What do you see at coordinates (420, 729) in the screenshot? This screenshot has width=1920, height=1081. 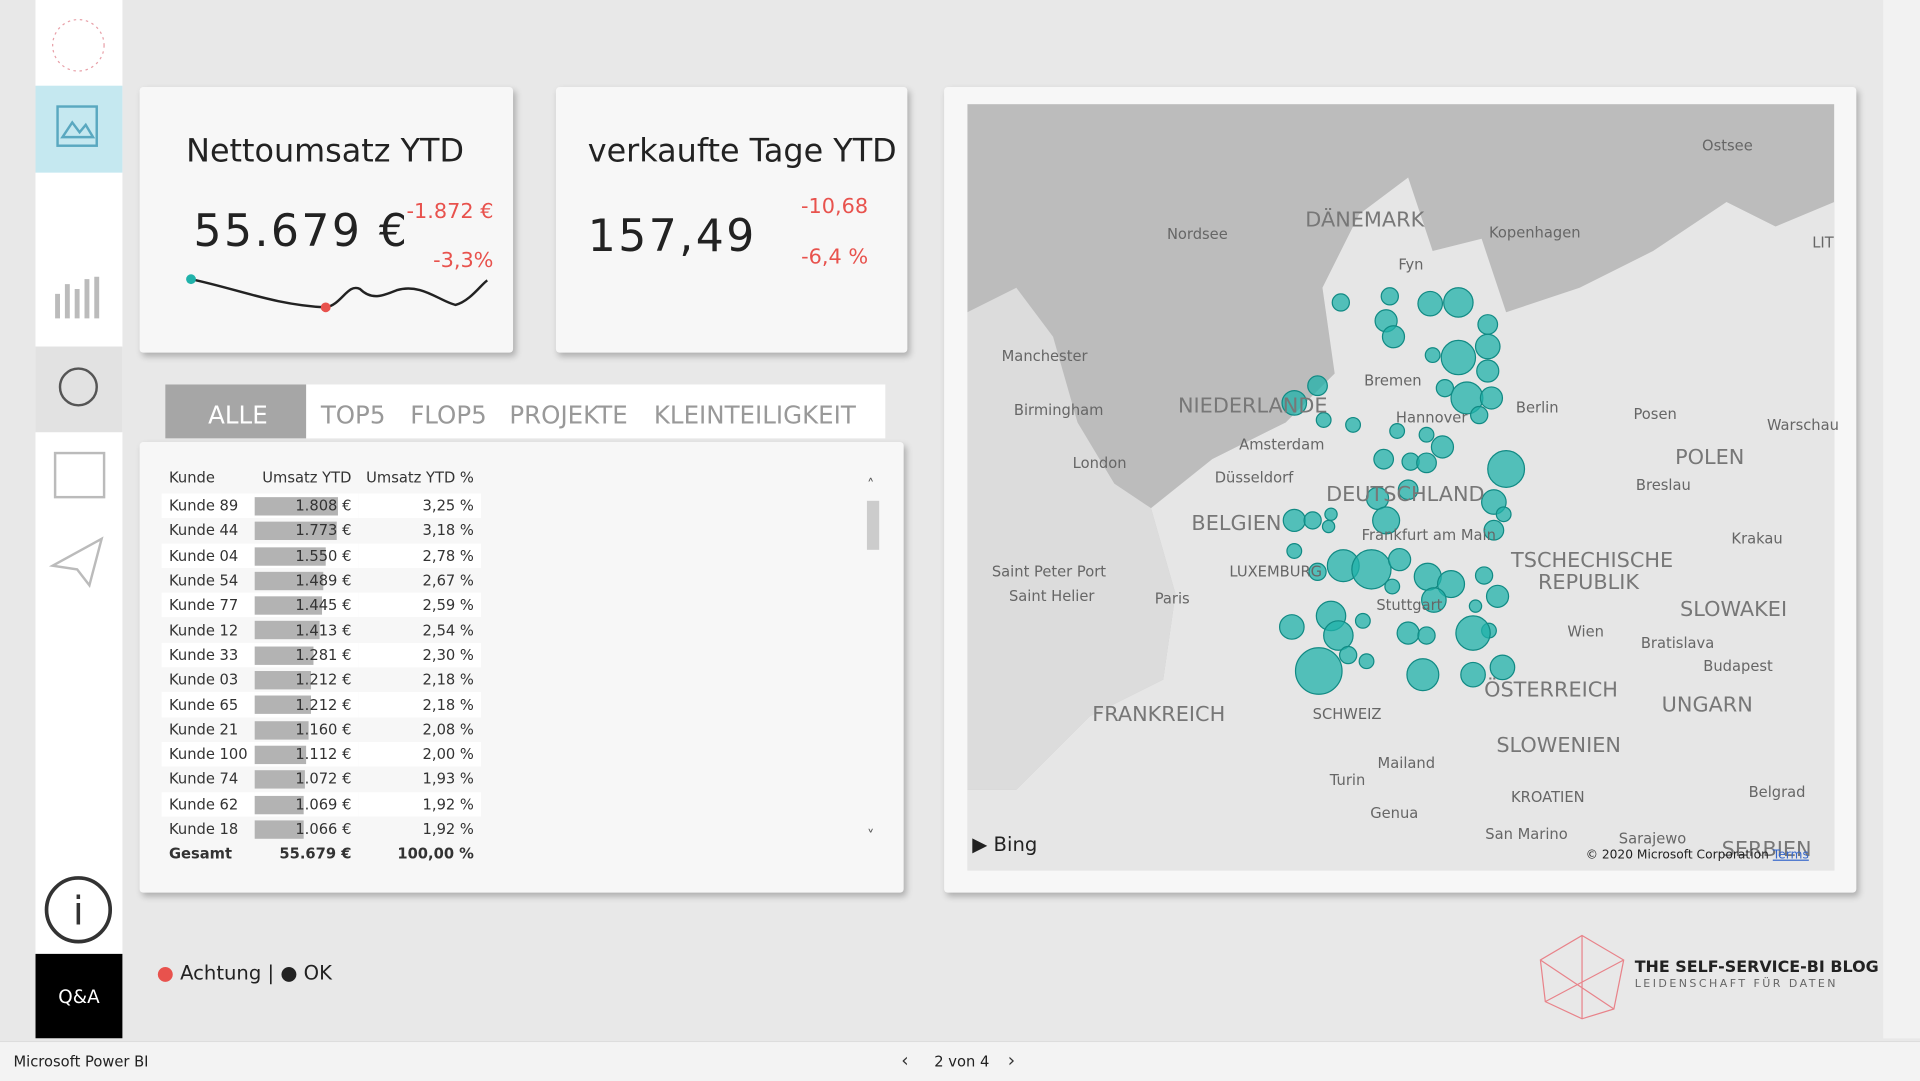 I see `cell-number: 2,08 %` at bounding box center [420, 729].